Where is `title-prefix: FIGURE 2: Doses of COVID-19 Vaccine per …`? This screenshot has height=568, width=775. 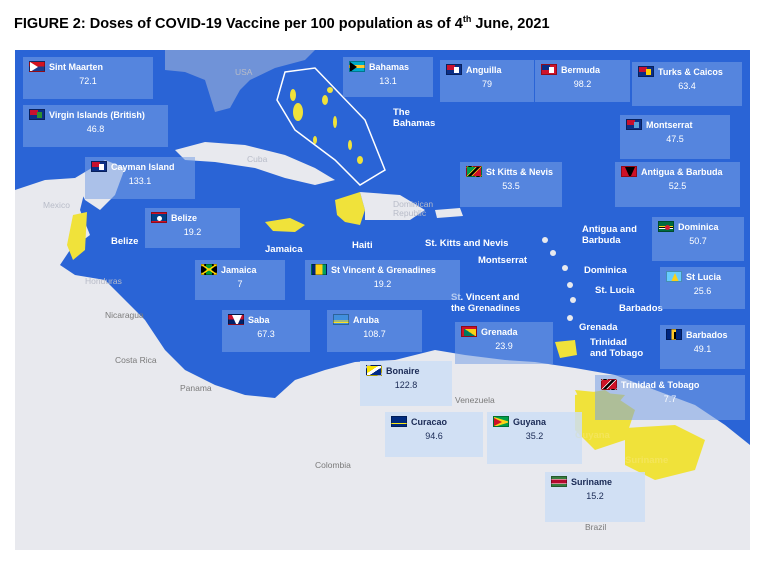 title-prefix: FIGURE 2: Doses of COVID-19 Vaccine per … is located at coordinates (238, 23).